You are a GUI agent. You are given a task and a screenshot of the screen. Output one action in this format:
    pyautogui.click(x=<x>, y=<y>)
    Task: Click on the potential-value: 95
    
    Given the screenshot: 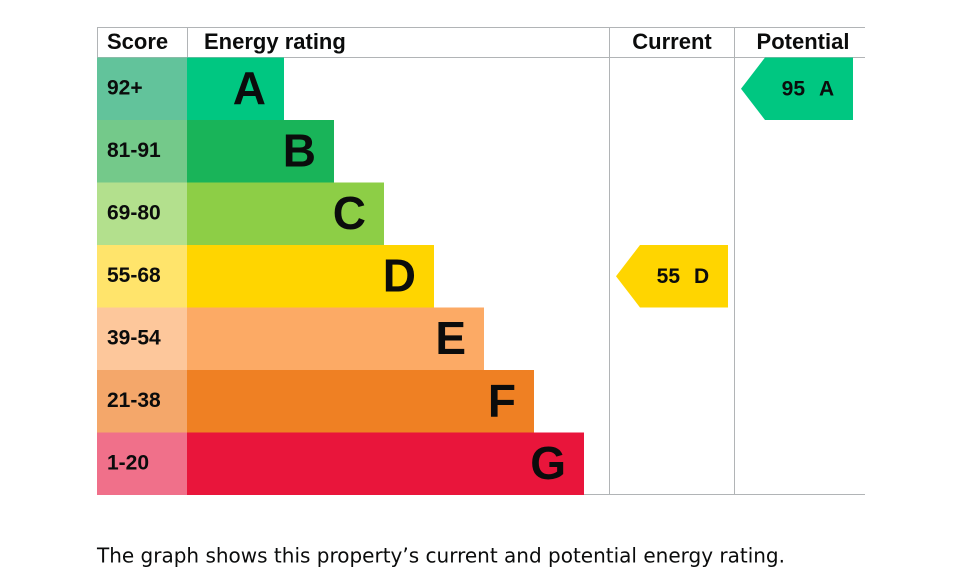 What is the action you would take?
    pyautogui.click(x=794, y=88)
    